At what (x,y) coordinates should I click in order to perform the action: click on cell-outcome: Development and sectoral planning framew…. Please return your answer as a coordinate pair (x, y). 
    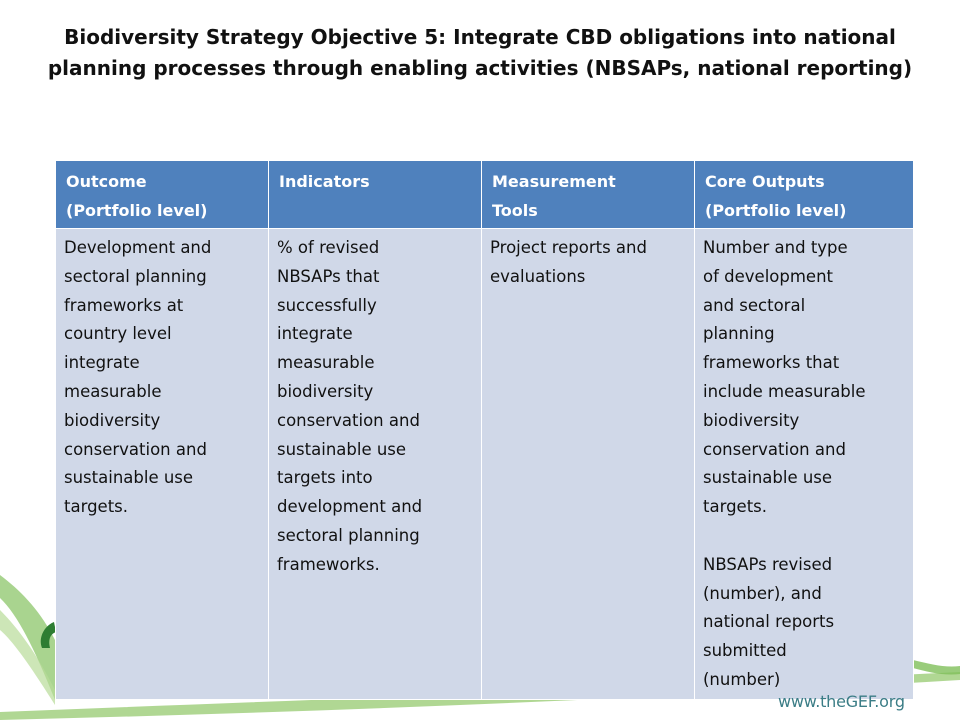
    Looking at the image, I should click on (162, 464).